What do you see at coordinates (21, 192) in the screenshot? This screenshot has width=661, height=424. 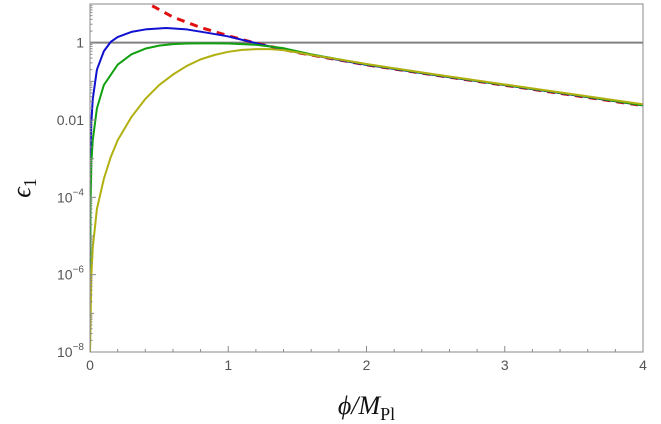 I see `y-axis-label-main: ϵ` at bounding box center [21, 192].